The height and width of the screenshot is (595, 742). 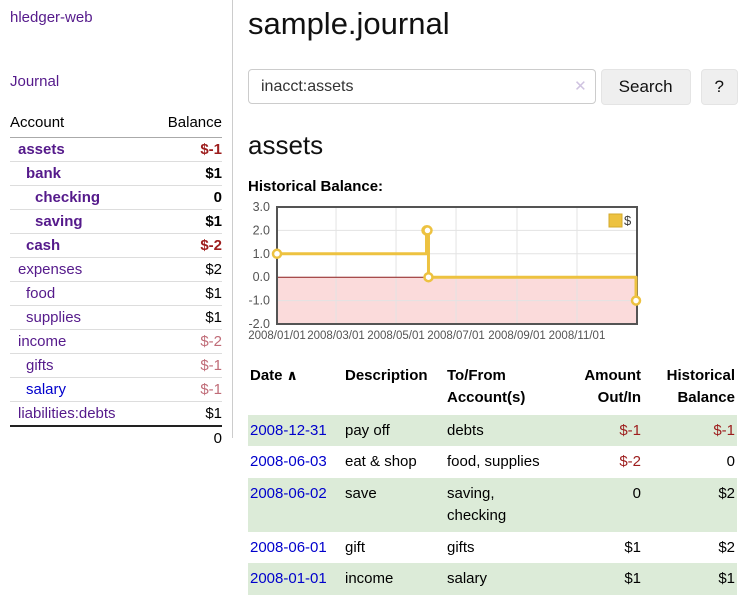 What do you see at coordinates (336, 336) in the screenshot?
I see `chart-x-tick-label: 2008/03/01` at bounding box center [336, 336].